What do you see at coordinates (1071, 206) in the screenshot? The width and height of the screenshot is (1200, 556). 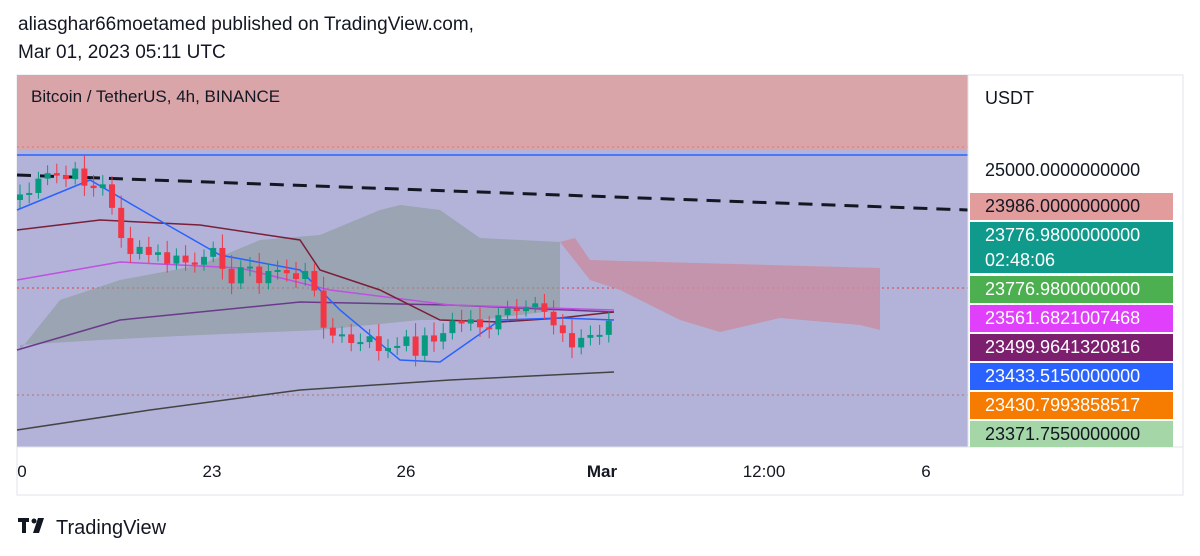 I see `price-tag: 23986.0000000000` at bounding box center [1071, 206].